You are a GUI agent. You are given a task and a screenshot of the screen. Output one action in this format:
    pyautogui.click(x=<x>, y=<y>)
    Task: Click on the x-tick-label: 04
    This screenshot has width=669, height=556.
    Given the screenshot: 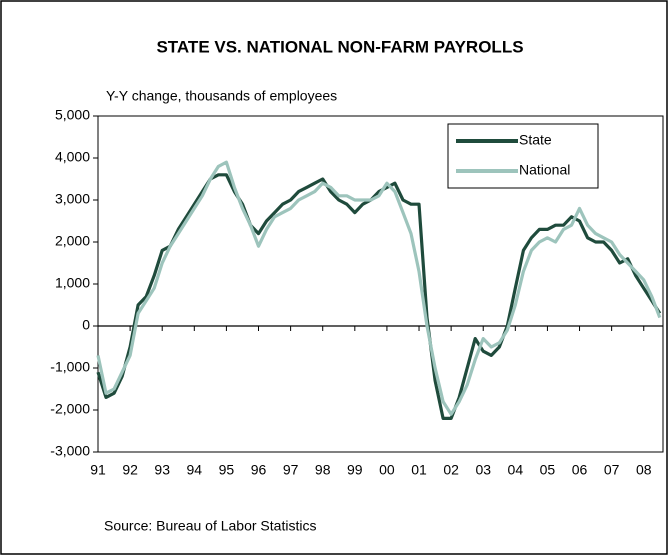 What is the action you would take?
    pyautogui.click(x=516, y=470)
    